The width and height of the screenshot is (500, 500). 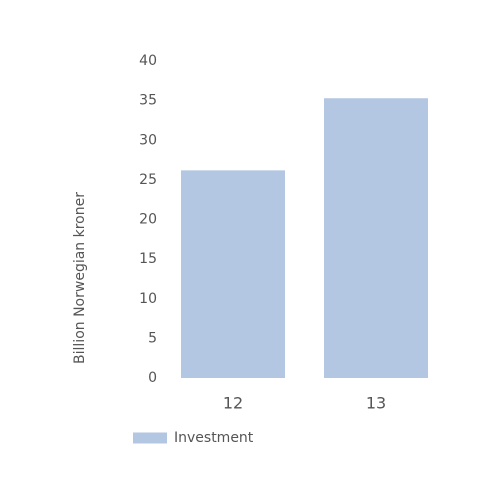 I want to click on x-tick-label: 12, so click(x=233, y=403).